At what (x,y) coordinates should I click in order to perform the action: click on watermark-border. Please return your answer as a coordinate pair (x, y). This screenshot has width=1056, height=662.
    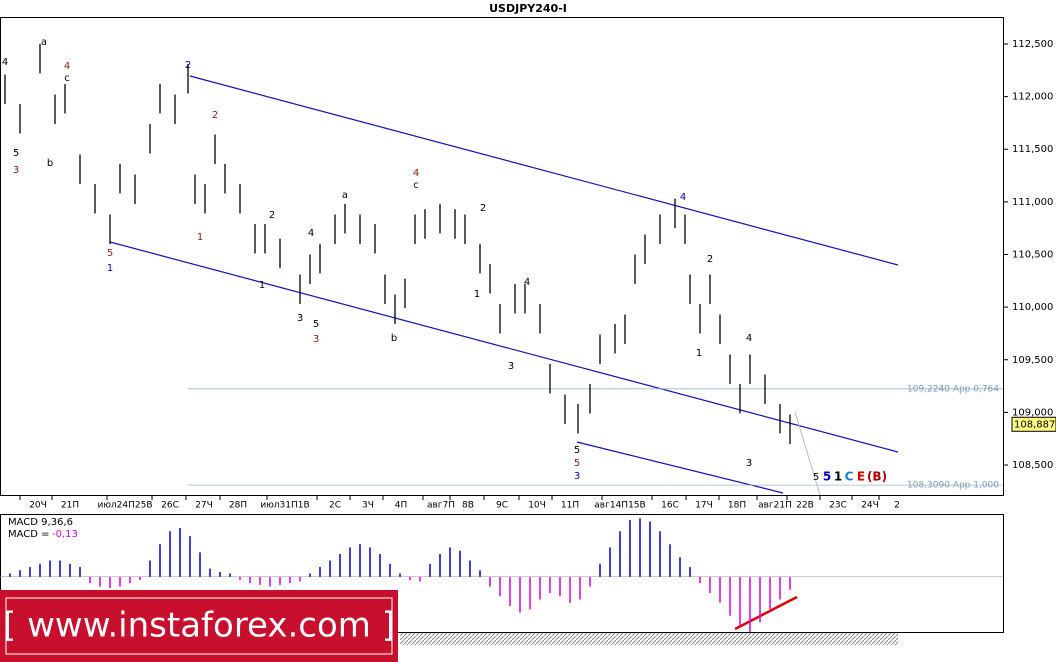
    Looking at the image, I should click on (199, 626).